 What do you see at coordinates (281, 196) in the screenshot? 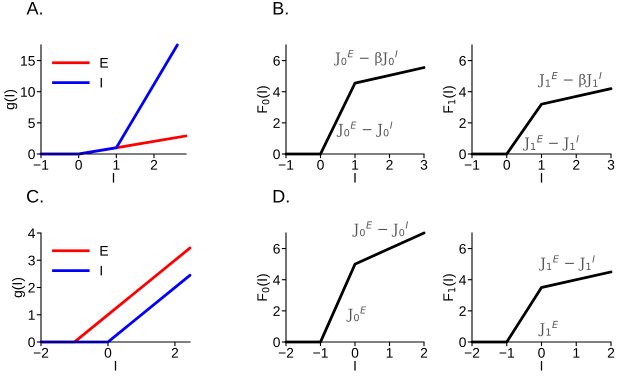
I see `chart-title: D.` at bounding box center [281, 196].